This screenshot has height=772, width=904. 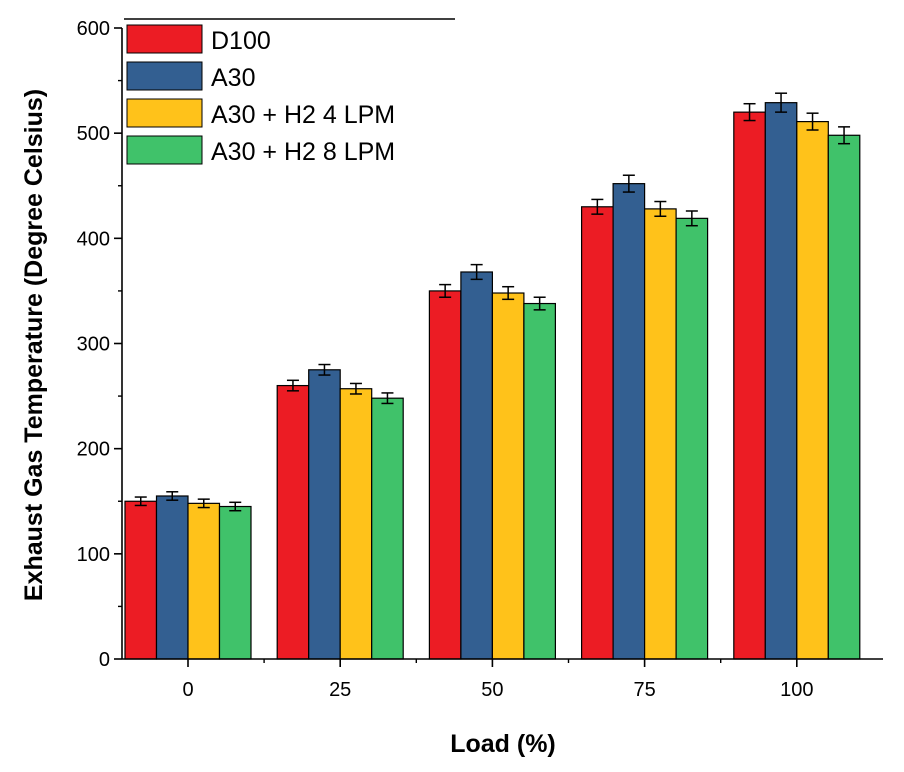 What do you see at coordinates (796, 690) in the screenshot?
I see `x-tick-label: 100` at bounding box center [796, 690].